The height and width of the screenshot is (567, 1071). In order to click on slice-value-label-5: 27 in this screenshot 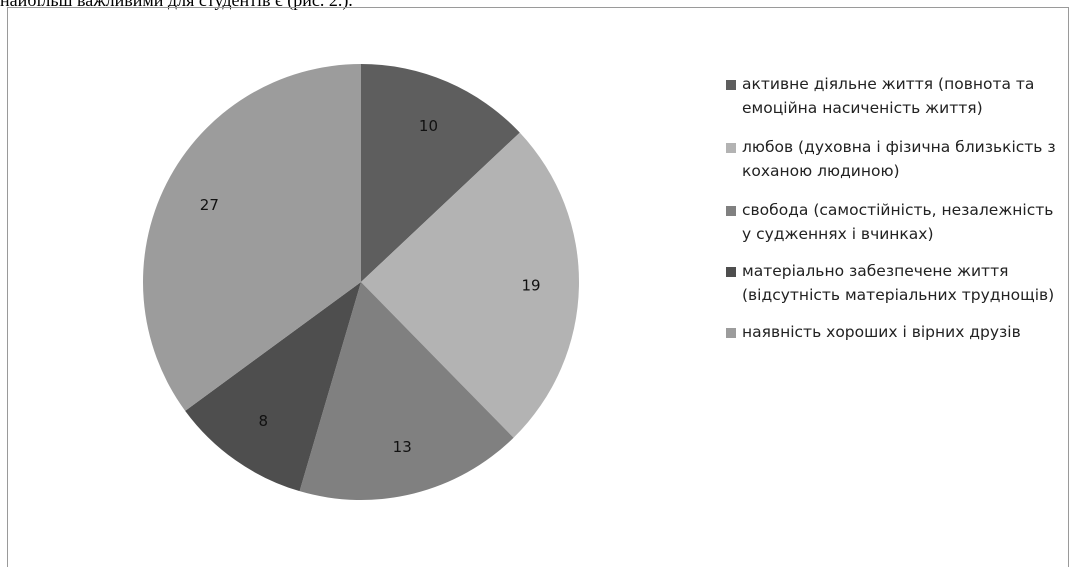, I will do `click(209, 205)`.